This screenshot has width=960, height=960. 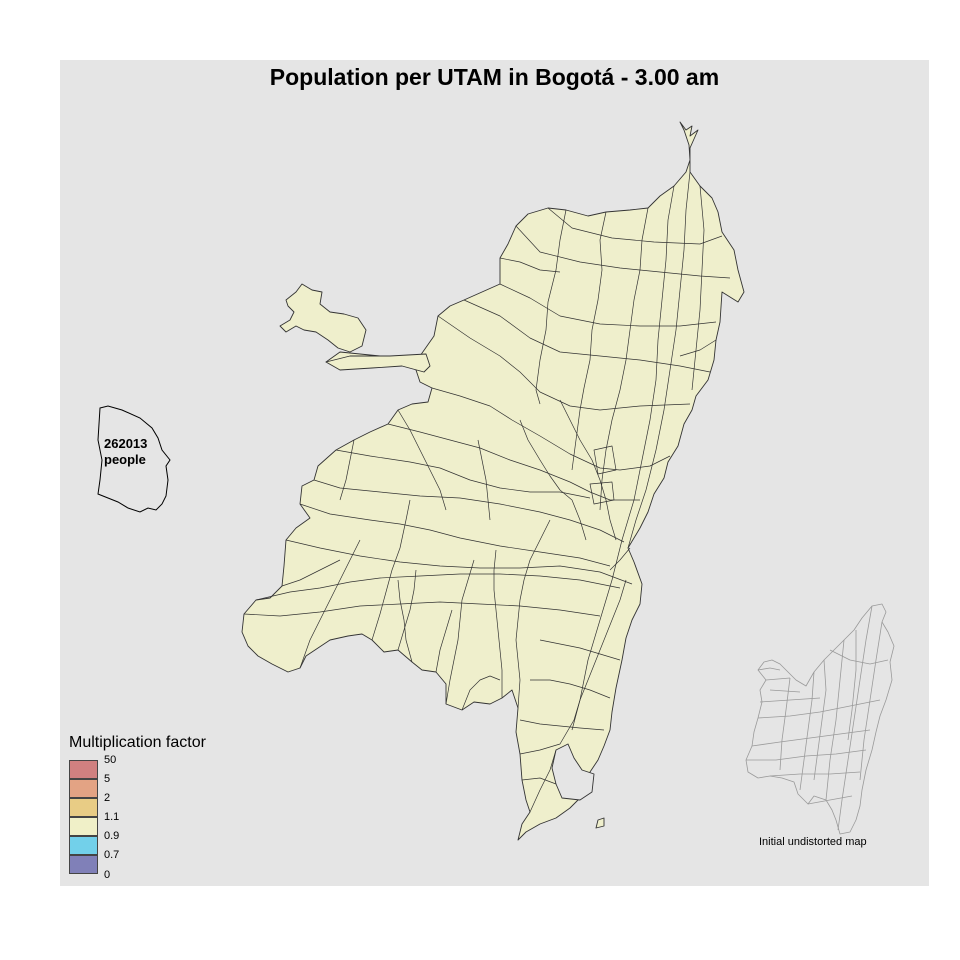 I want to click on legend-break: 50, so click(x=110, y=760).